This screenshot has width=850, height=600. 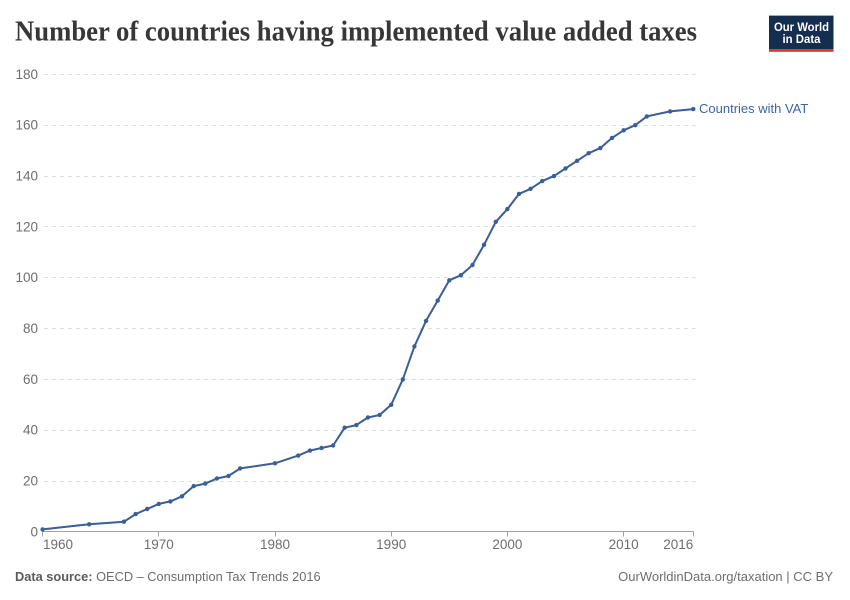 What do you see at coordinates (753, 108) in the screenshot?
I see `svg-text: Countries with VAT` at bounding box center [753, 108].